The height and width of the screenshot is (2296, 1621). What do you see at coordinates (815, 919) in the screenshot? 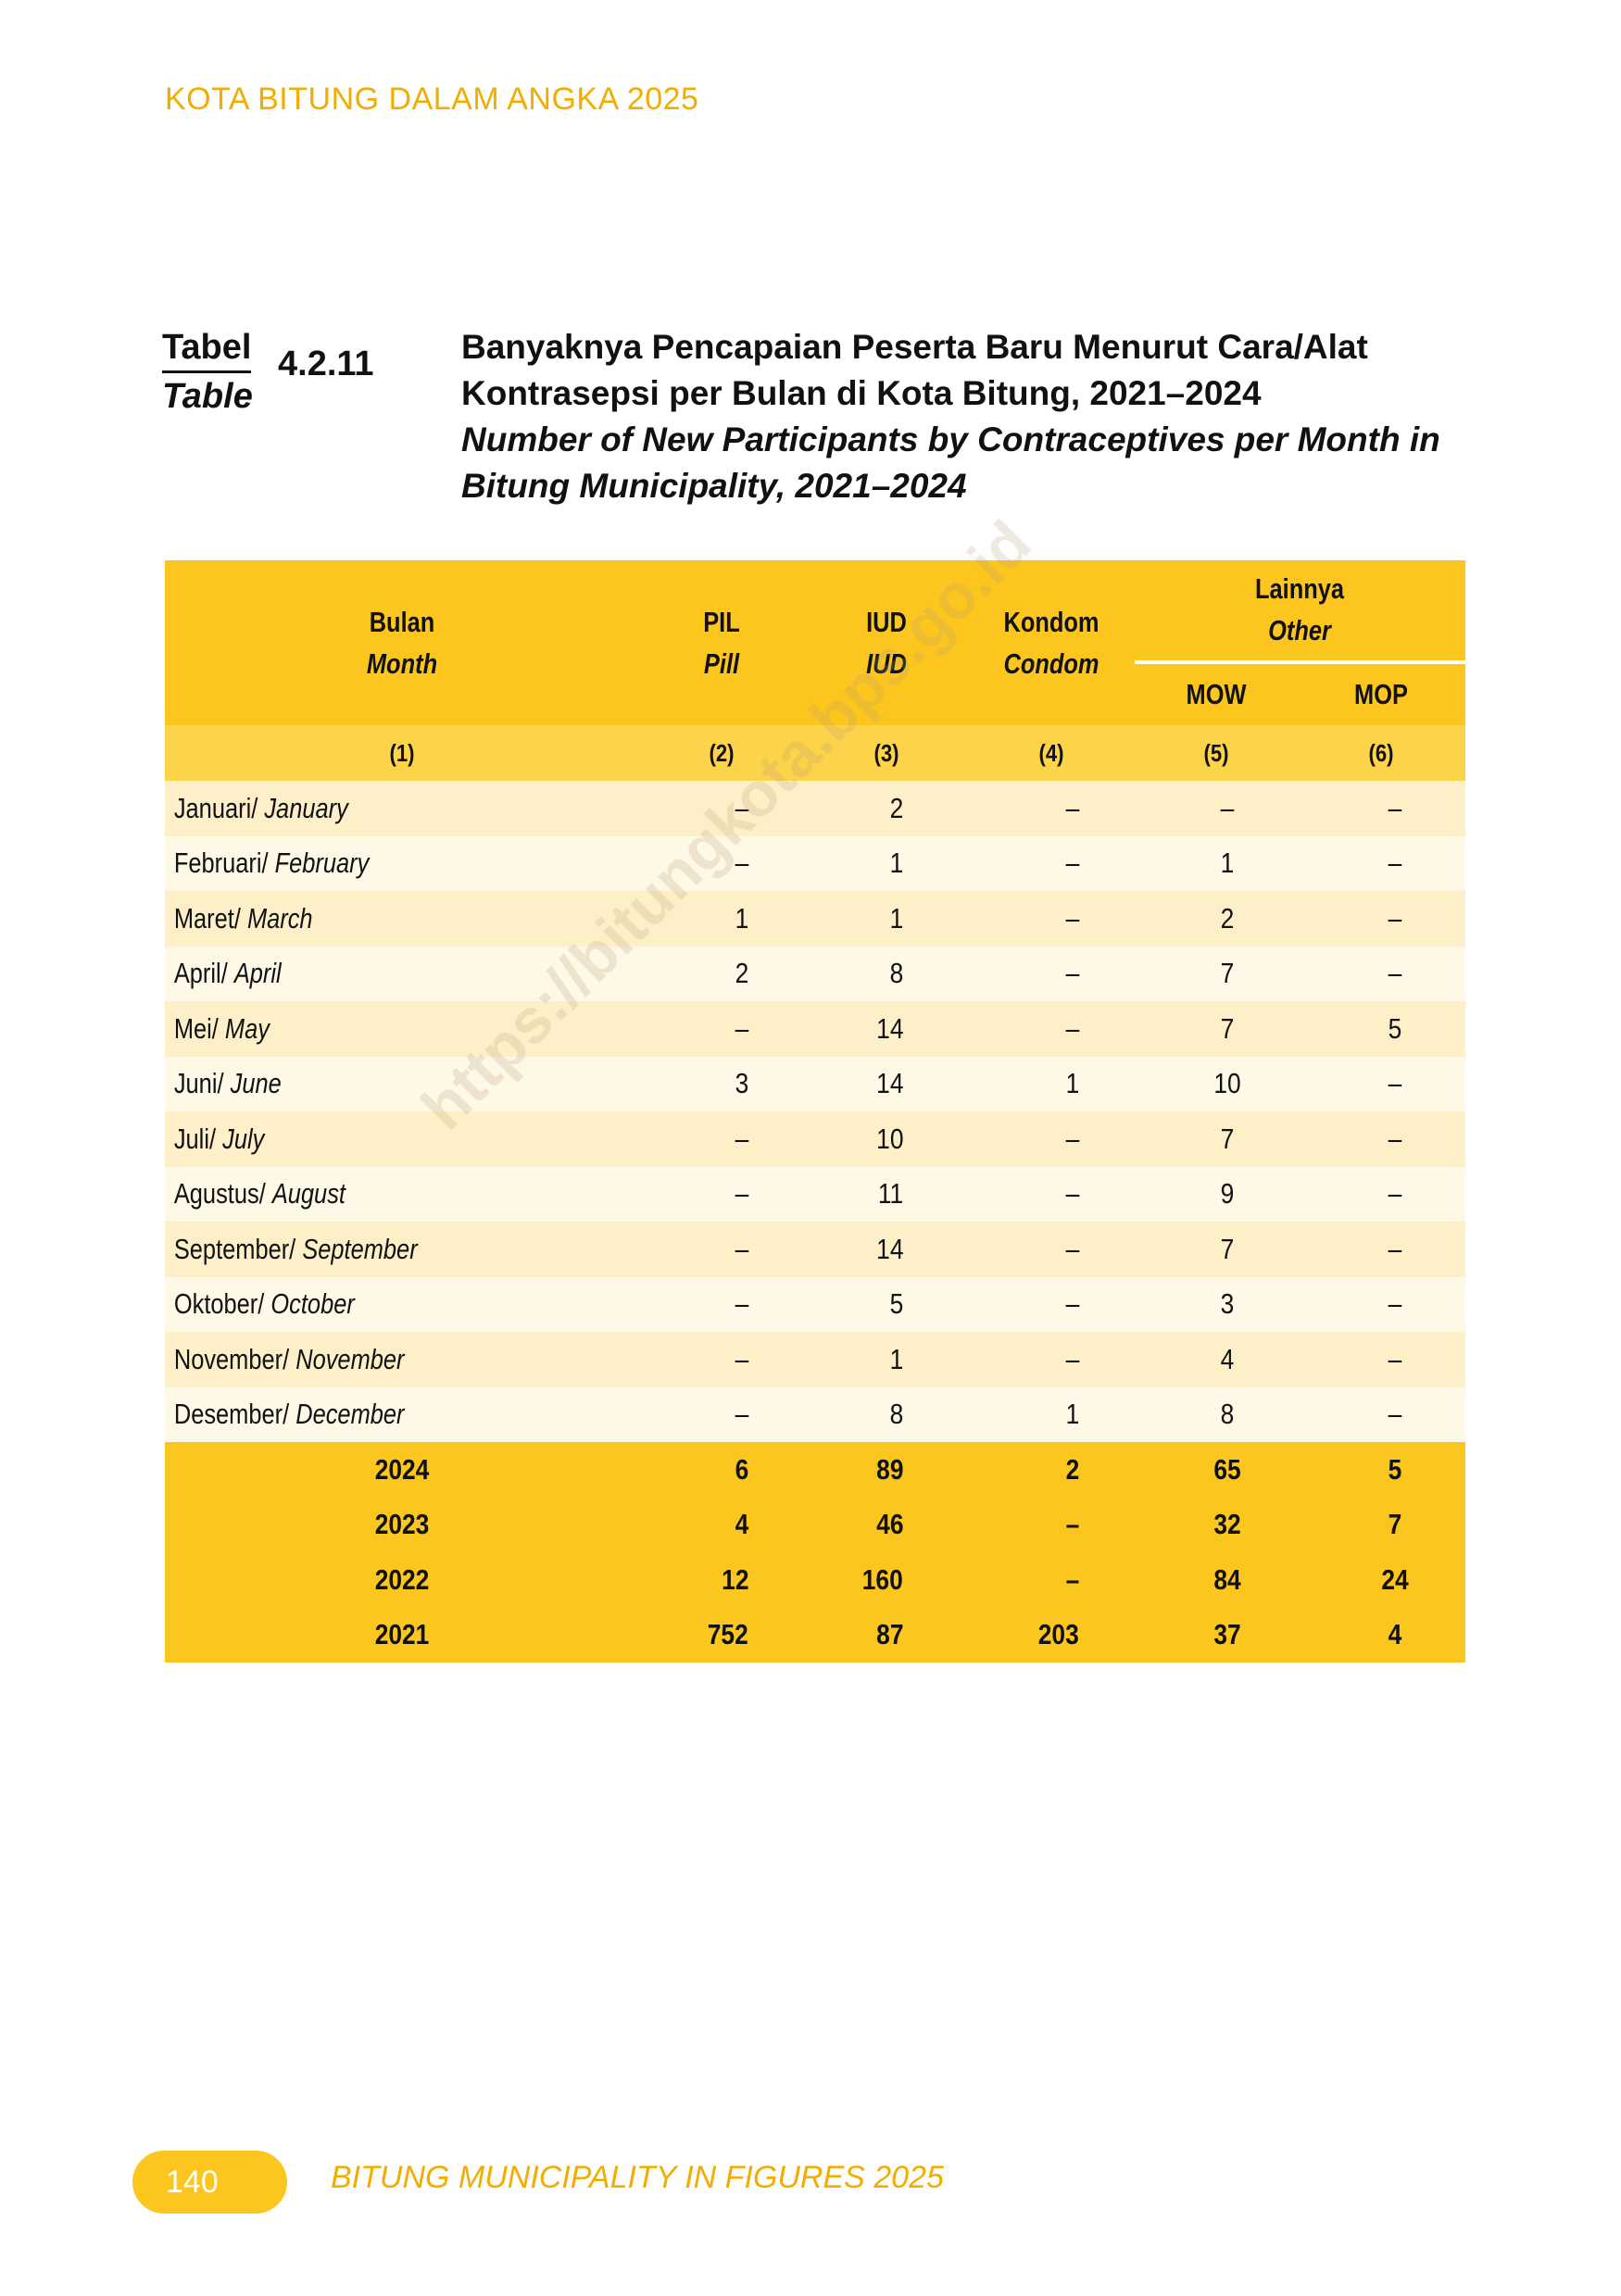
I see `table-row: Maret/ March 1 1 – 2 –` at bounding box center [815, 919].